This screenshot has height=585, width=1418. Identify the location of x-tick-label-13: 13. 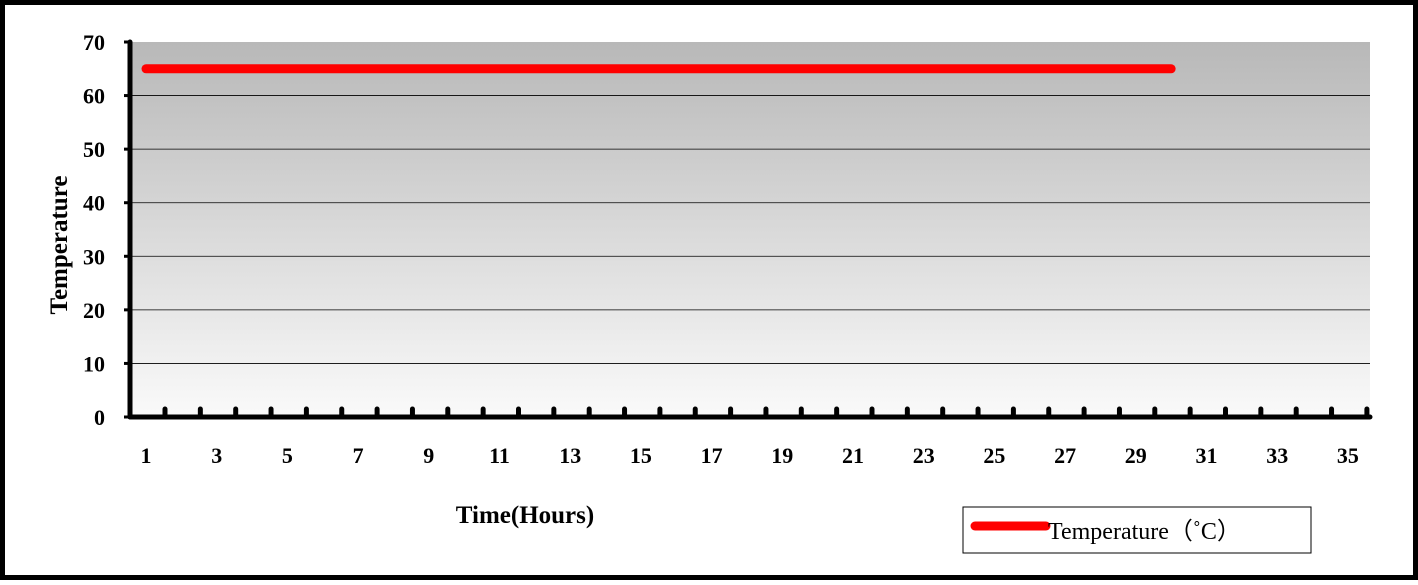
(570, 455).